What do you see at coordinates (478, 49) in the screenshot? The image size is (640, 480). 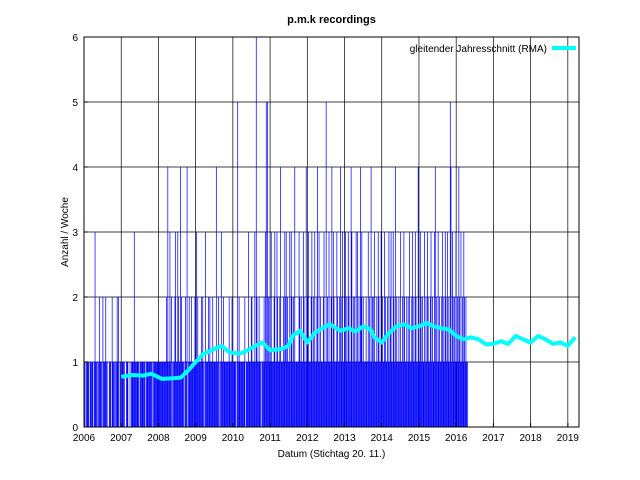 I see `legend-label-rma: gleitender Jahresschnitt (RMA)` at bounding box center [478, 49].